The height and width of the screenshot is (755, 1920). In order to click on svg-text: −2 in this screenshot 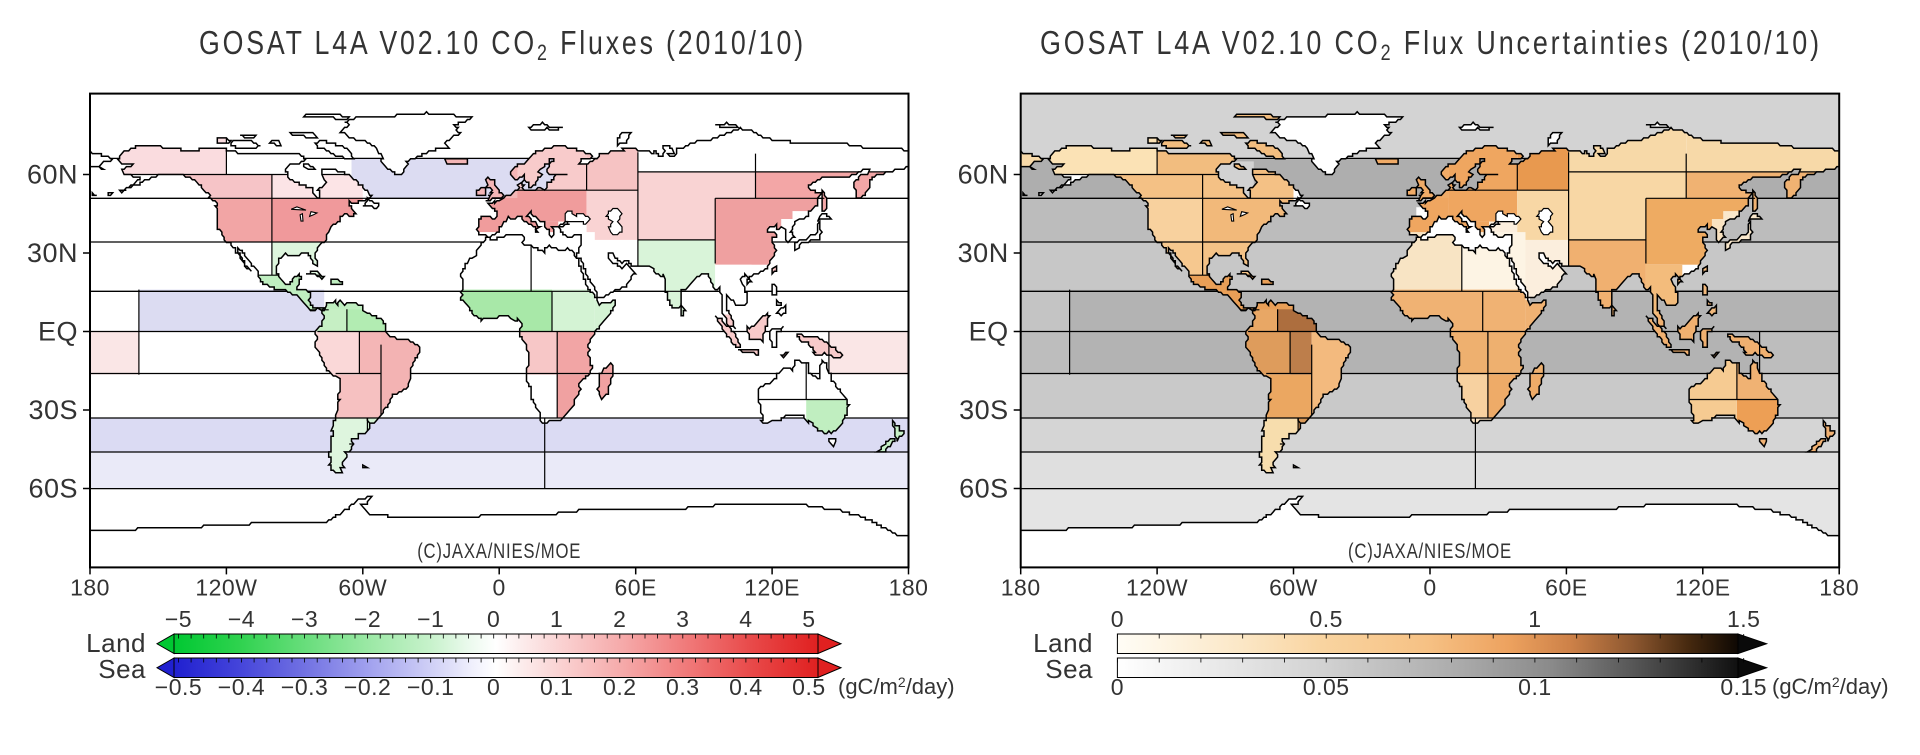, I will do `click(367, 619)`.